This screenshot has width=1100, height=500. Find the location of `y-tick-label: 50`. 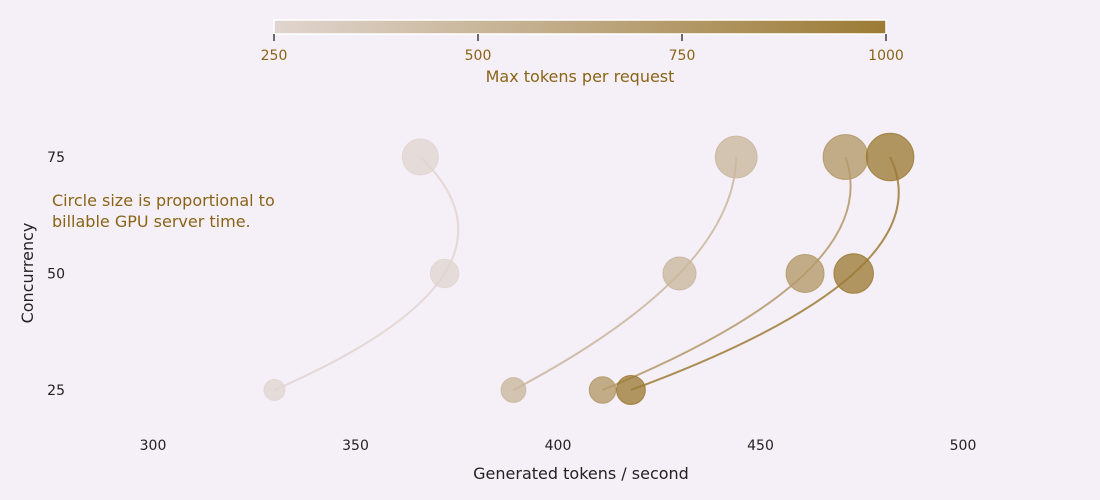

y-tick-label: 50 is located at coordinates (56, 275).